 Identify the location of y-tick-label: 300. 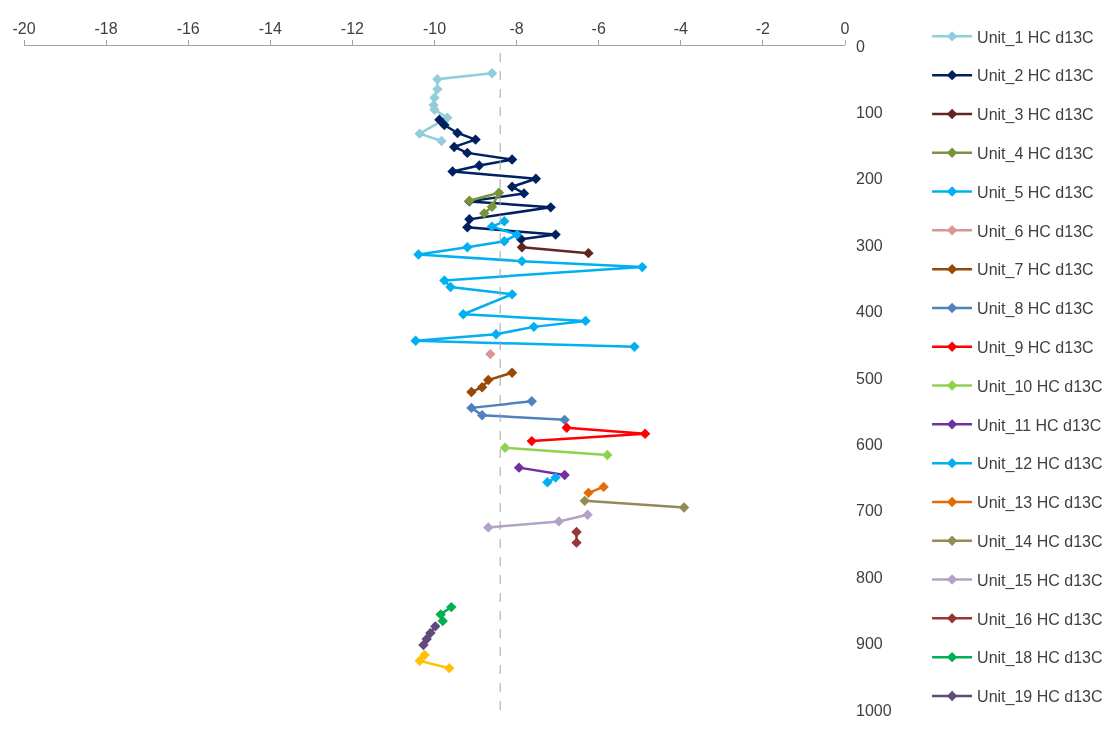
(869, 245).